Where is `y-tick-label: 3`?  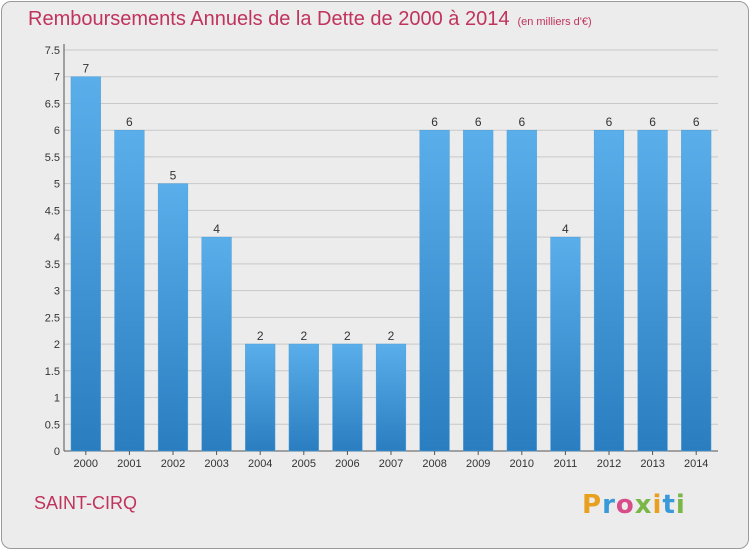
y-tick-label: 3 is located at coordinates (57, 292).